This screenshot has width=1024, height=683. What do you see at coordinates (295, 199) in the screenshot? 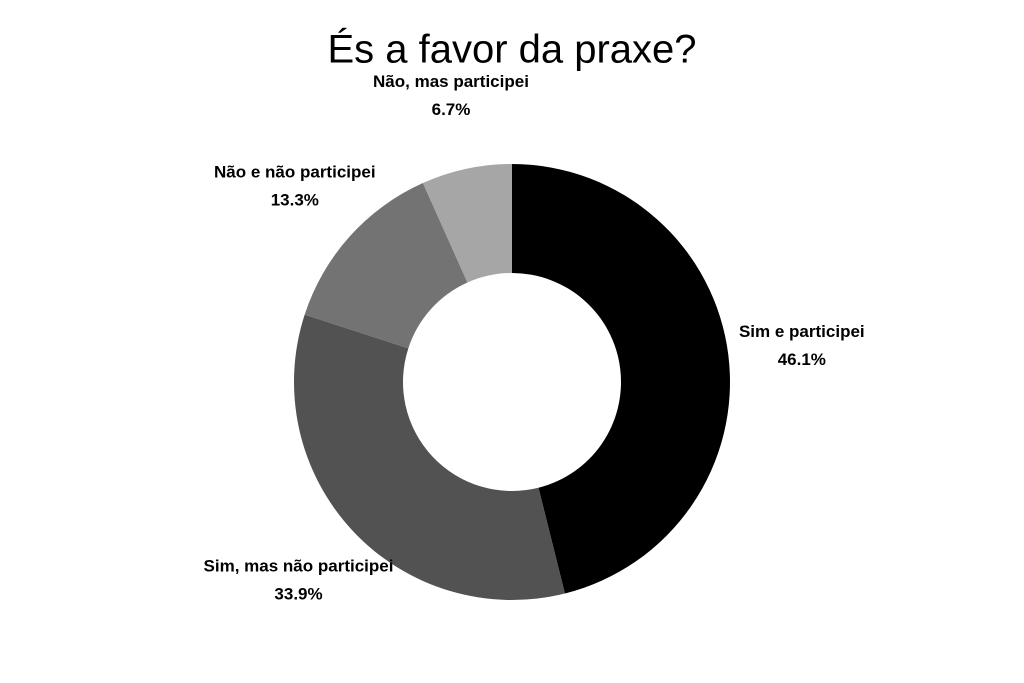
I see `slice-value-label: 13.3%` at bounding box center [295, 199].